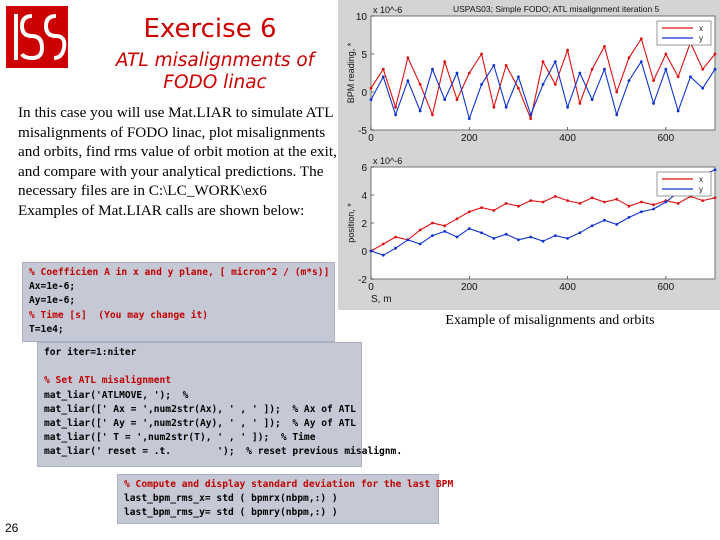 Image resolution: width=720 pixels, height=540 pixels. What do you see at coordinates (52, 301) in the screenshot?
I see `code-line: Ay=1e-6;` at bounding box center [52, 301].